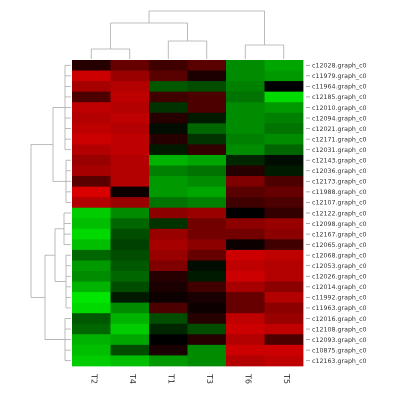  Describe the element at coordinates (339, 76) in the screenshot. I see `row-label: c11979.graph_c0` at that location.